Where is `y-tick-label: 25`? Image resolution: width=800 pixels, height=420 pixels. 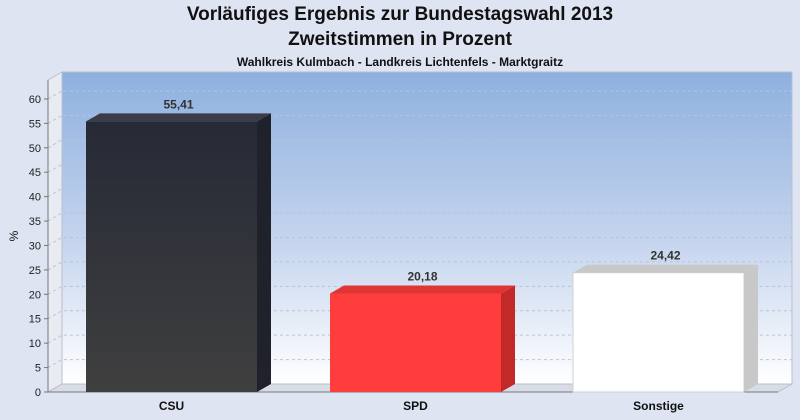
y-tick-label: 25 is located at coordinates (35, 271).